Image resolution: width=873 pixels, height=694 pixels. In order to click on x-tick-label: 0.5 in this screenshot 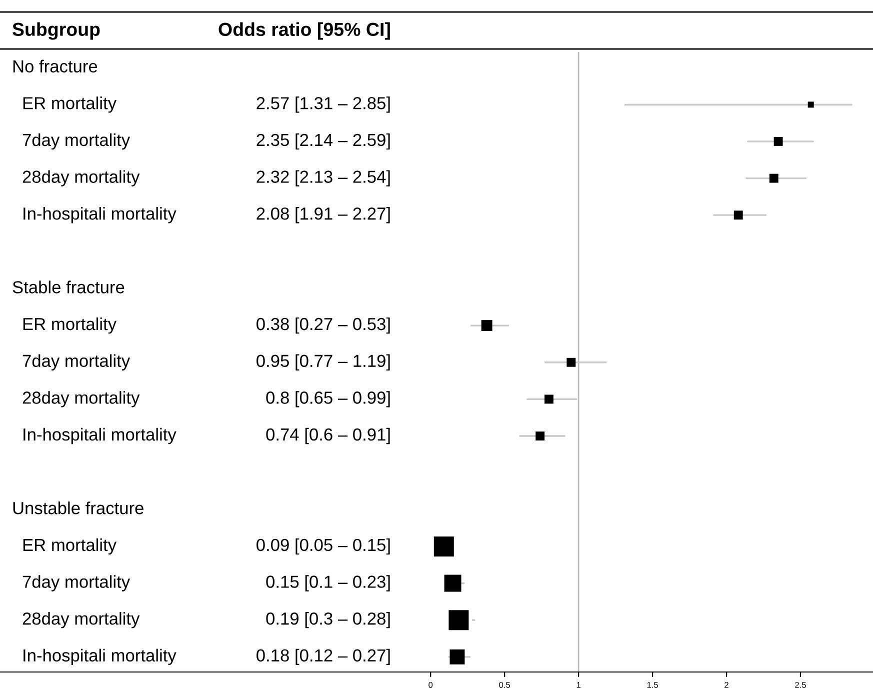, I will do `click(504, 685)`.